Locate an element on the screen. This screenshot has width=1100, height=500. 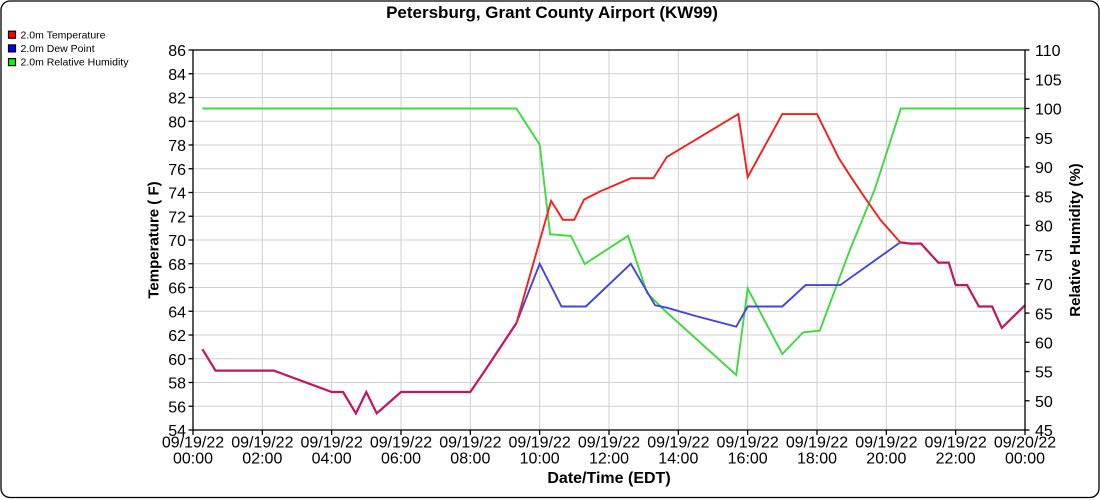
svg-text: 66 is located at coordinates (177, 289).